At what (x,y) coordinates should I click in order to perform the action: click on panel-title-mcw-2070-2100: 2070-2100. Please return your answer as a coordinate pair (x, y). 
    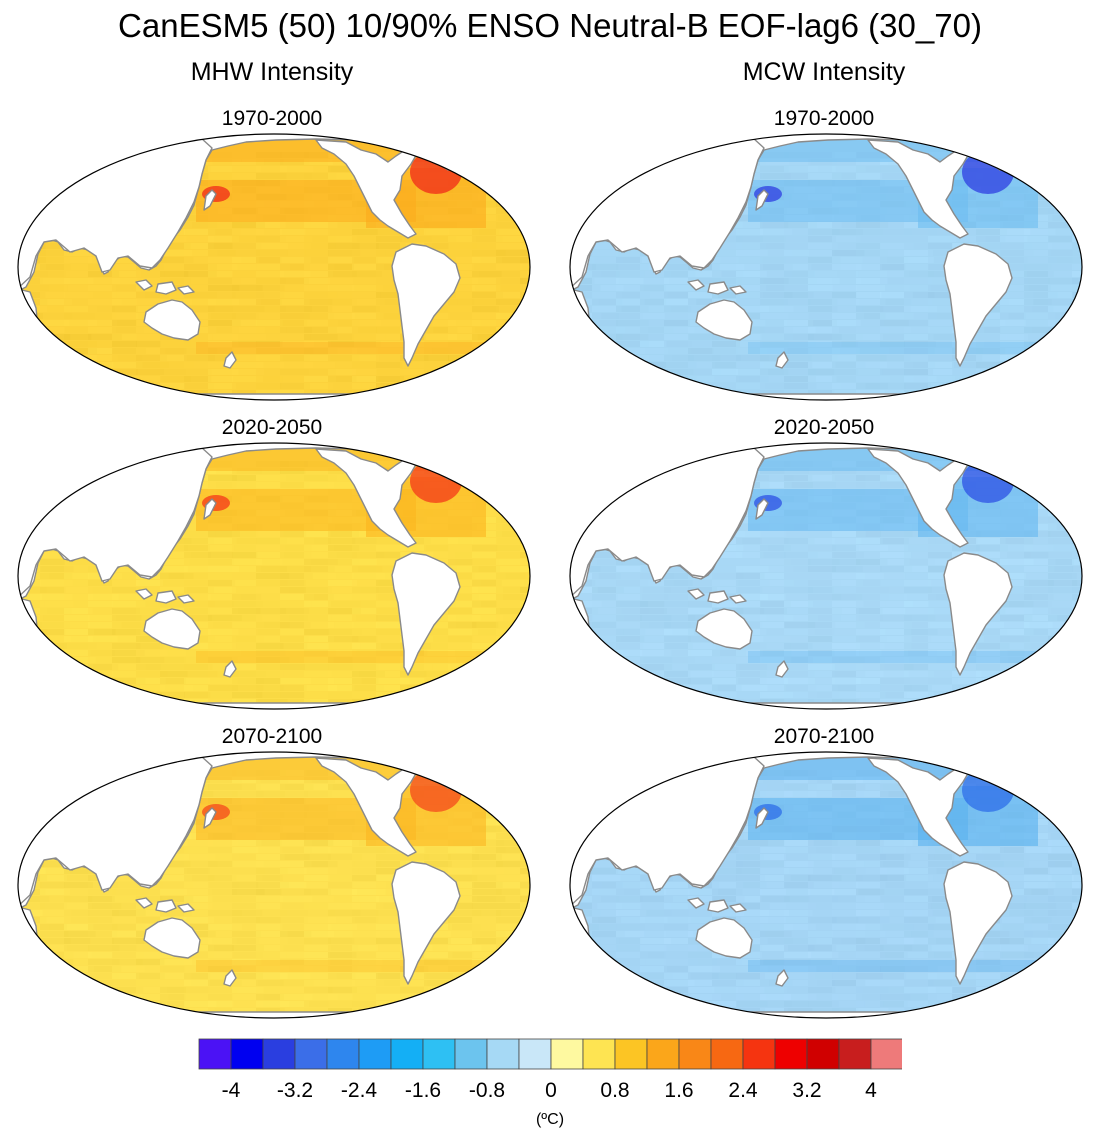
    Looking at the image, I should click on (824, 736).